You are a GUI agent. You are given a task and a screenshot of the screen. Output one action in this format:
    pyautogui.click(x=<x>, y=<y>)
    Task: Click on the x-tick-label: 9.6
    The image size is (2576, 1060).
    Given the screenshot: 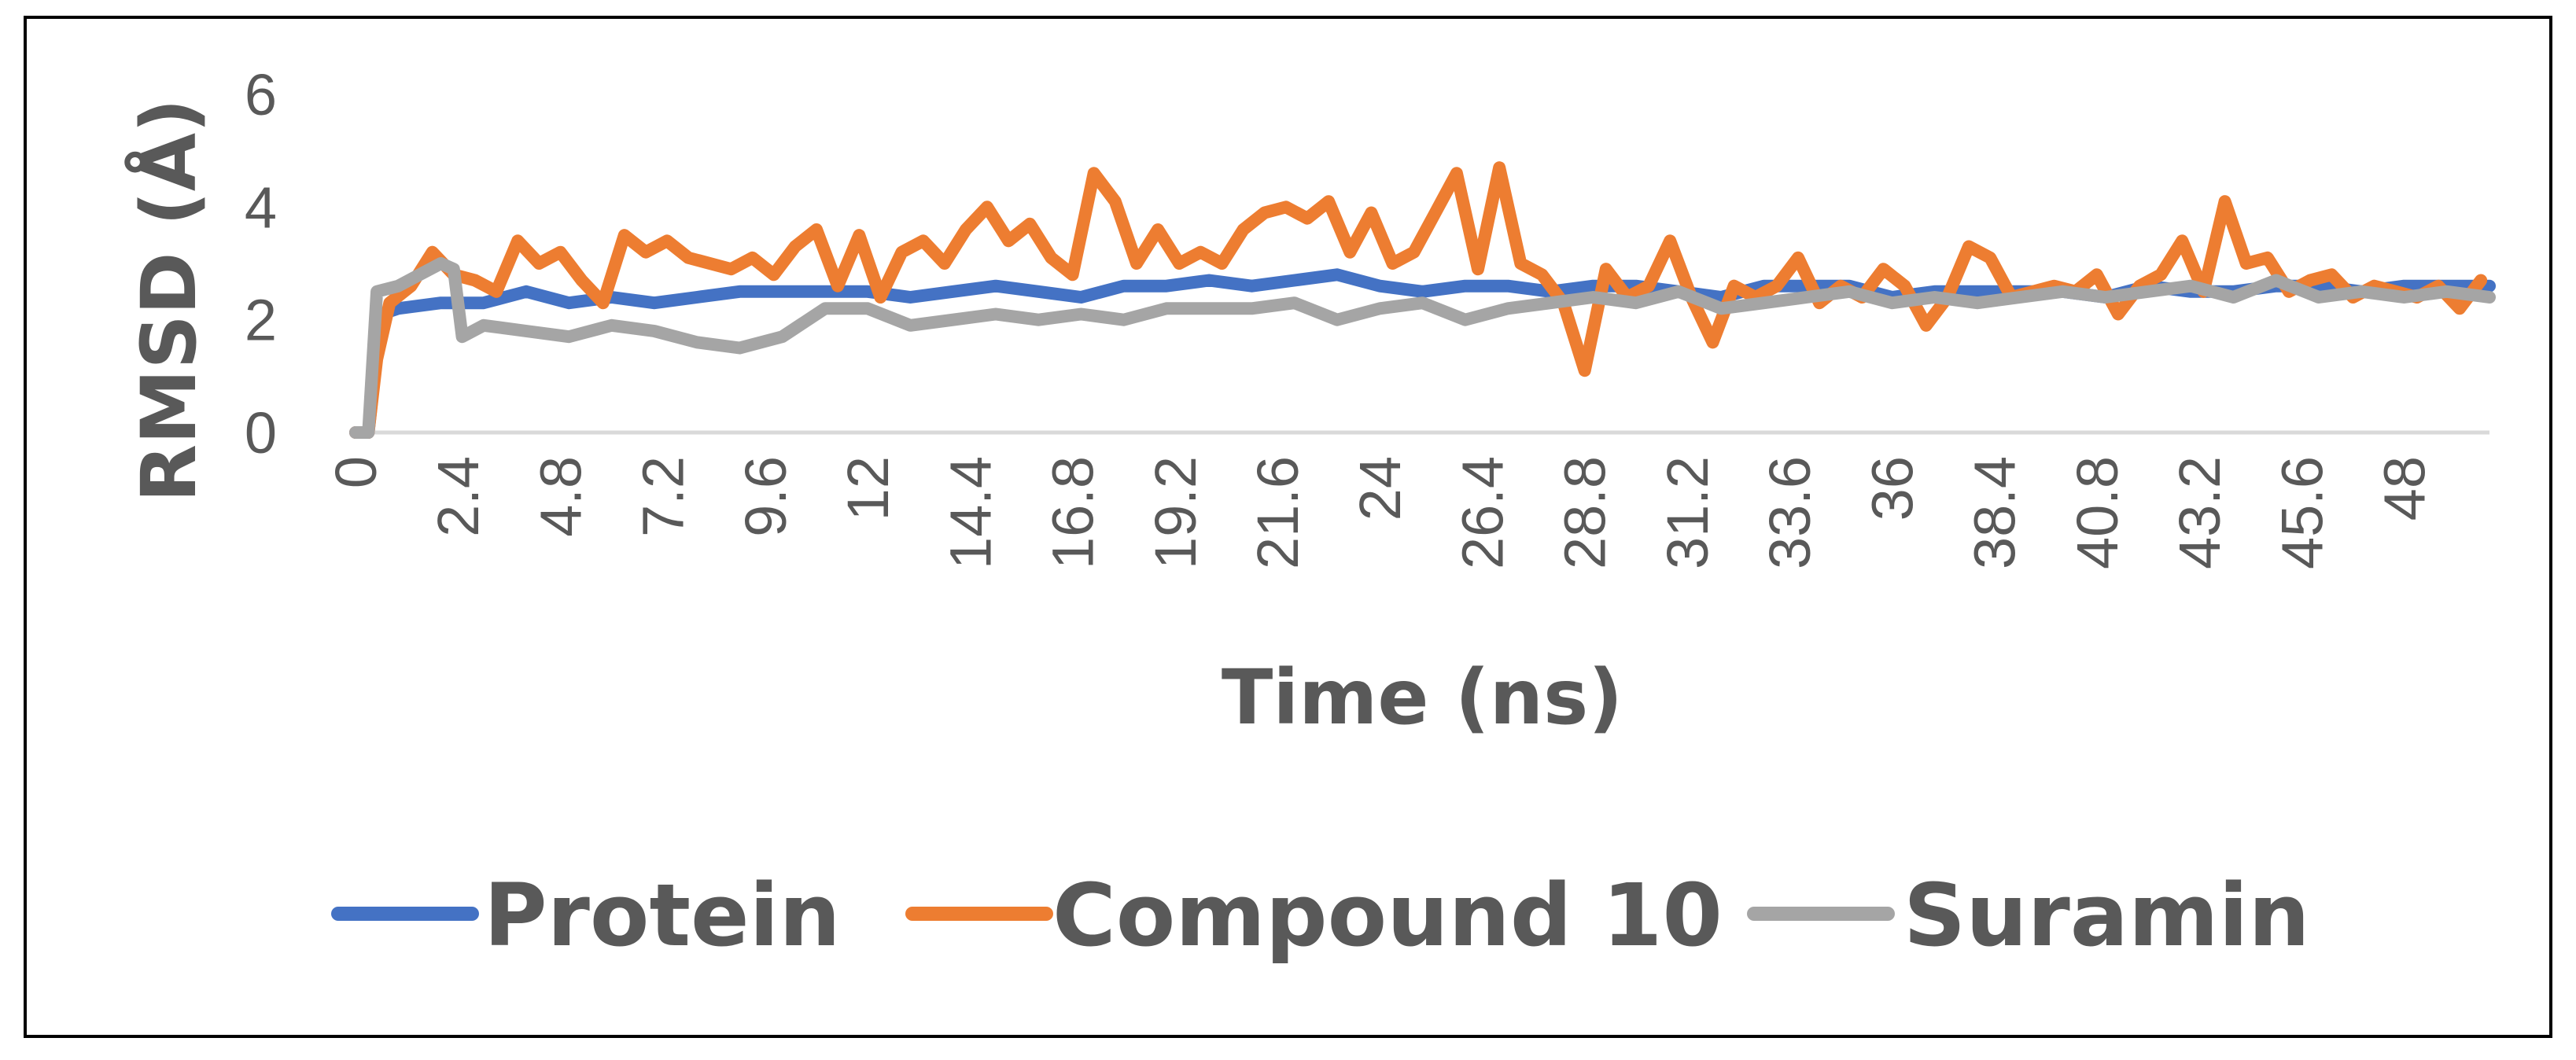 What is the action you would take?
    pyautogui.click(x=765, y=496)
    